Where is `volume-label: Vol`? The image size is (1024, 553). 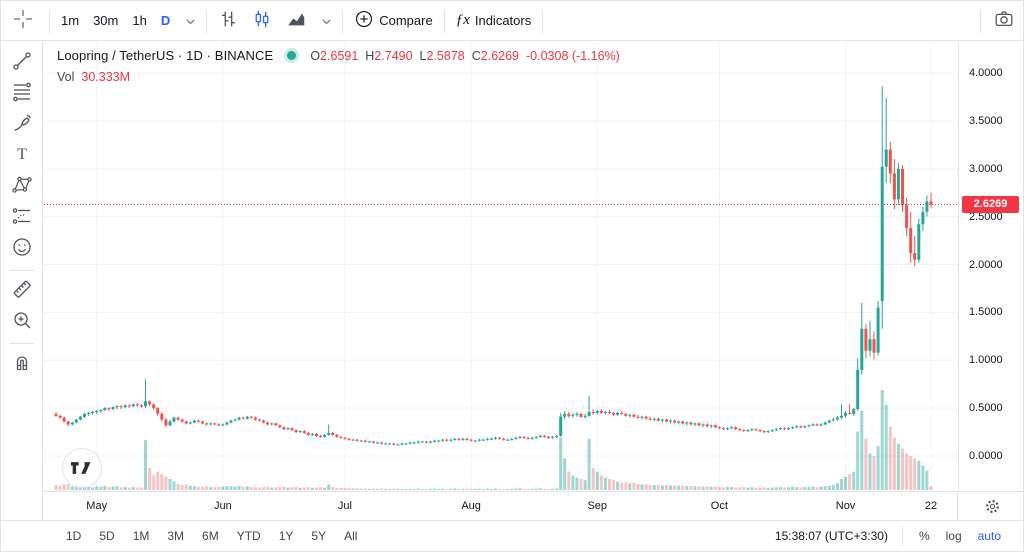 volume-label: Vol is located at coordinates (65, 77).